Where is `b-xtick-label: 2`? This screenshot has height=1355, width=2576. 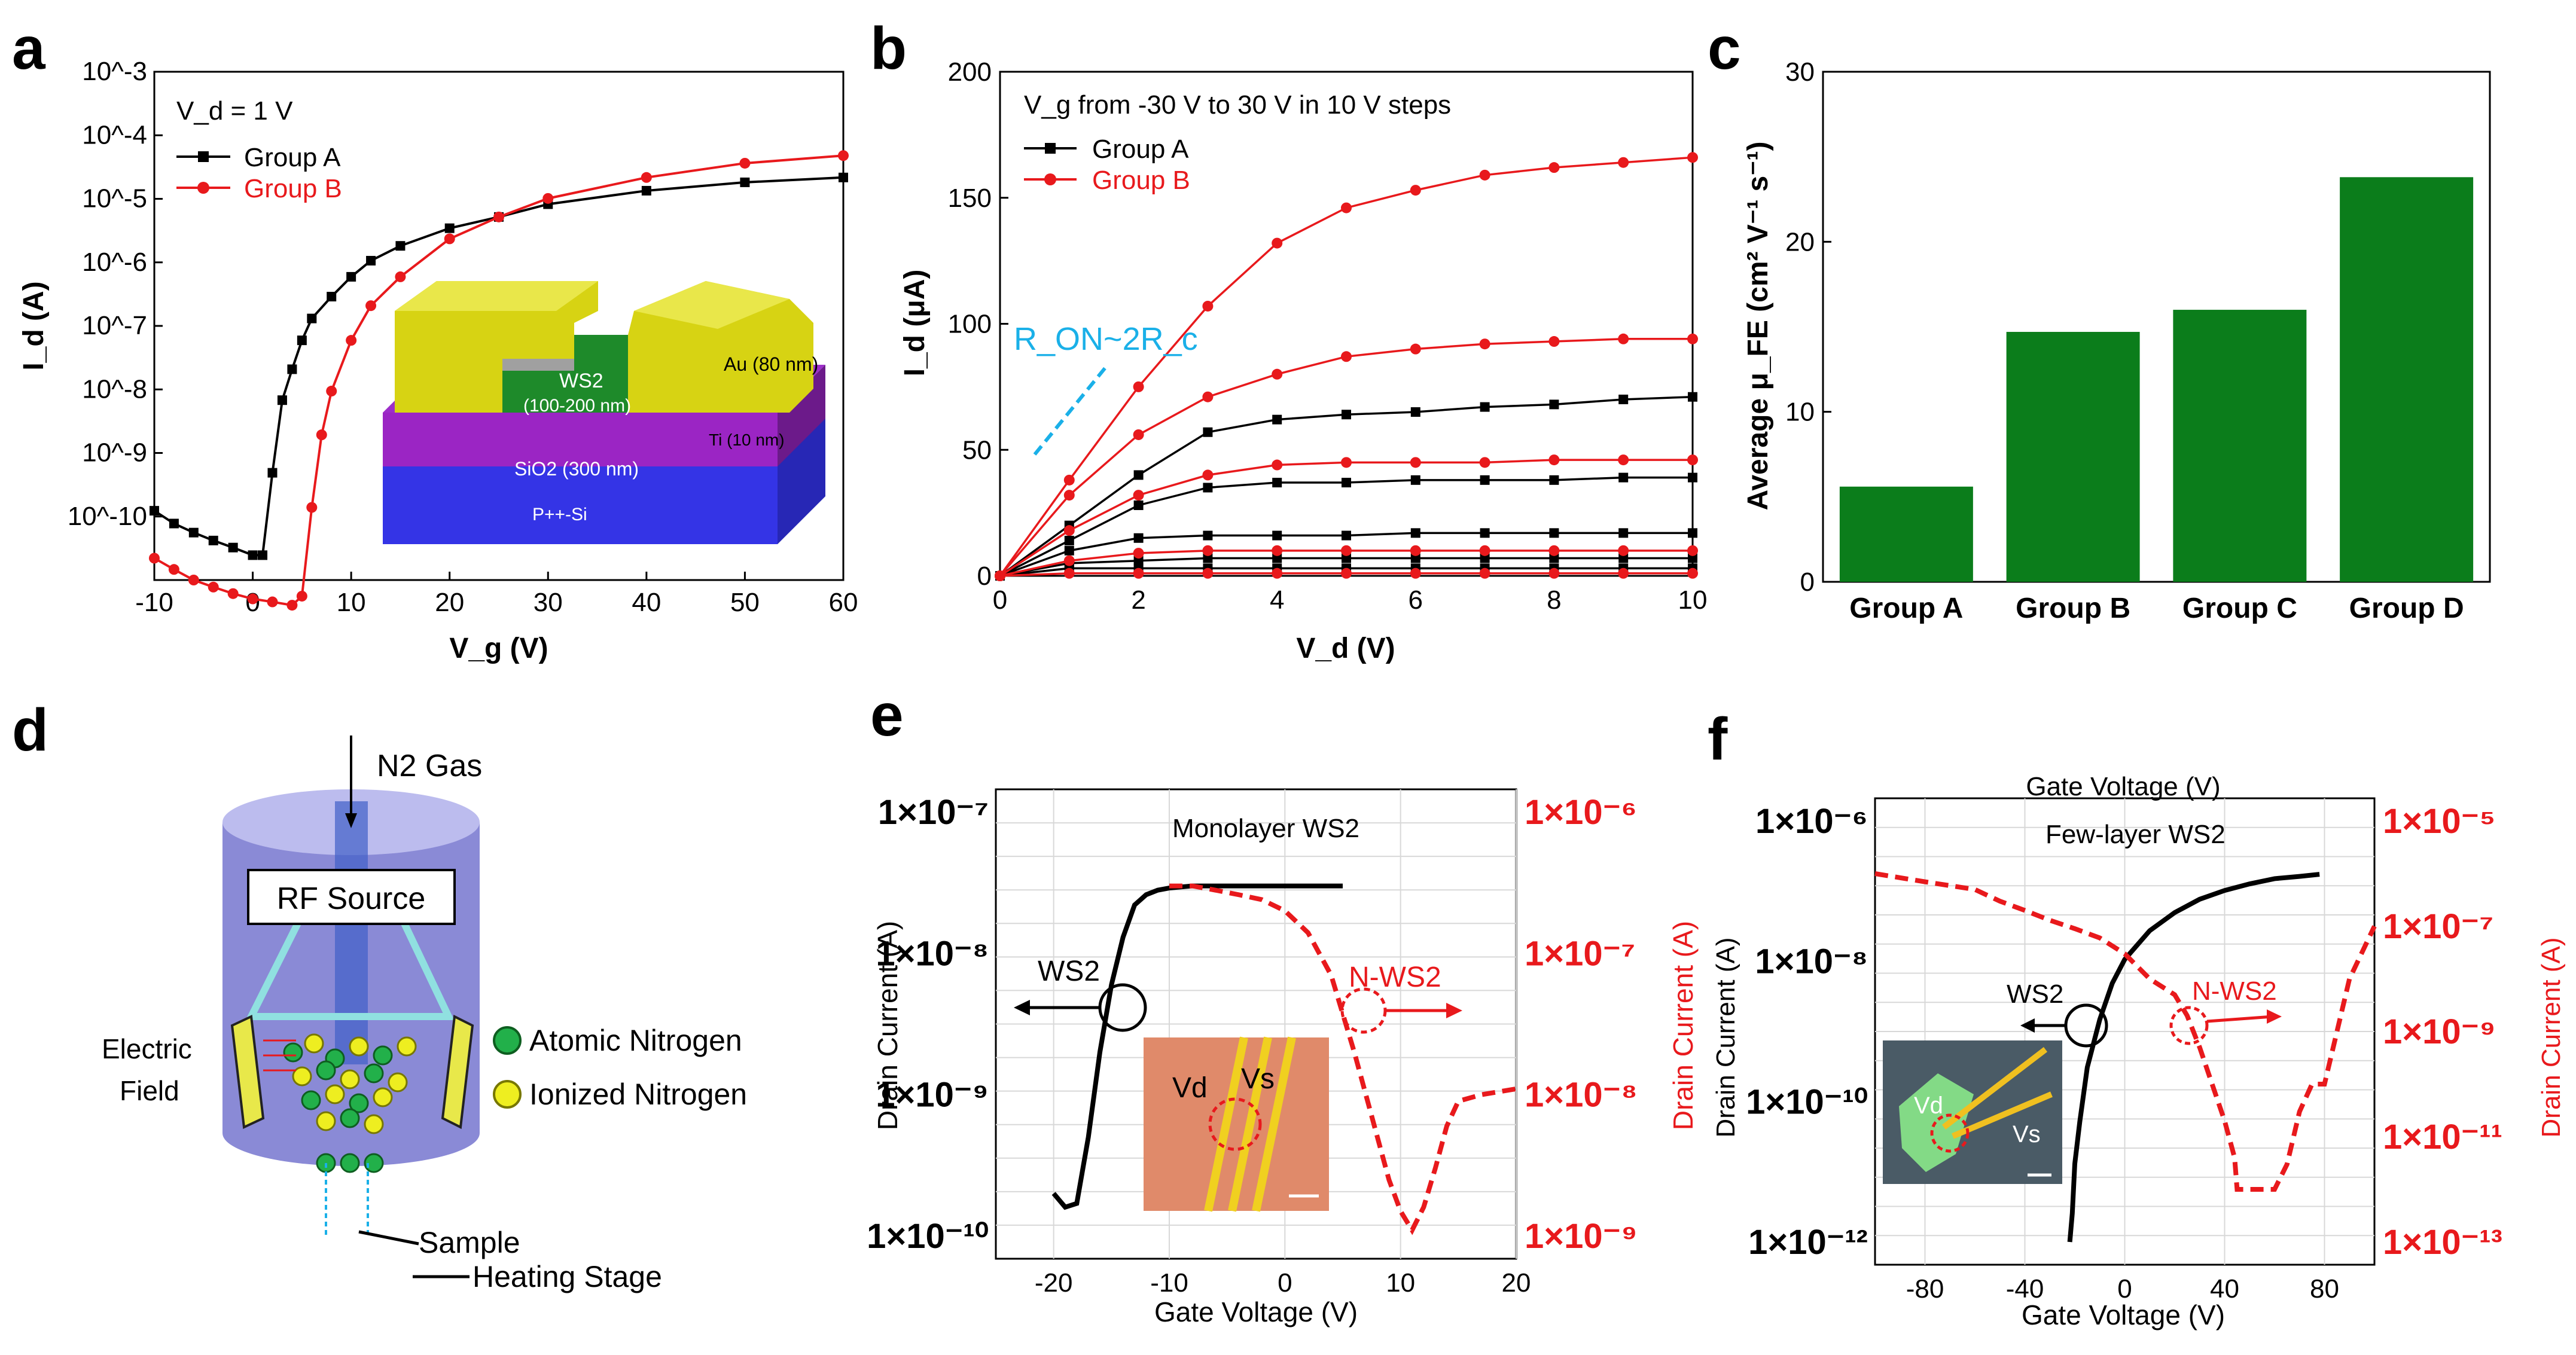
b-xtick-label: 2 is located at coordinates (1138, 600).